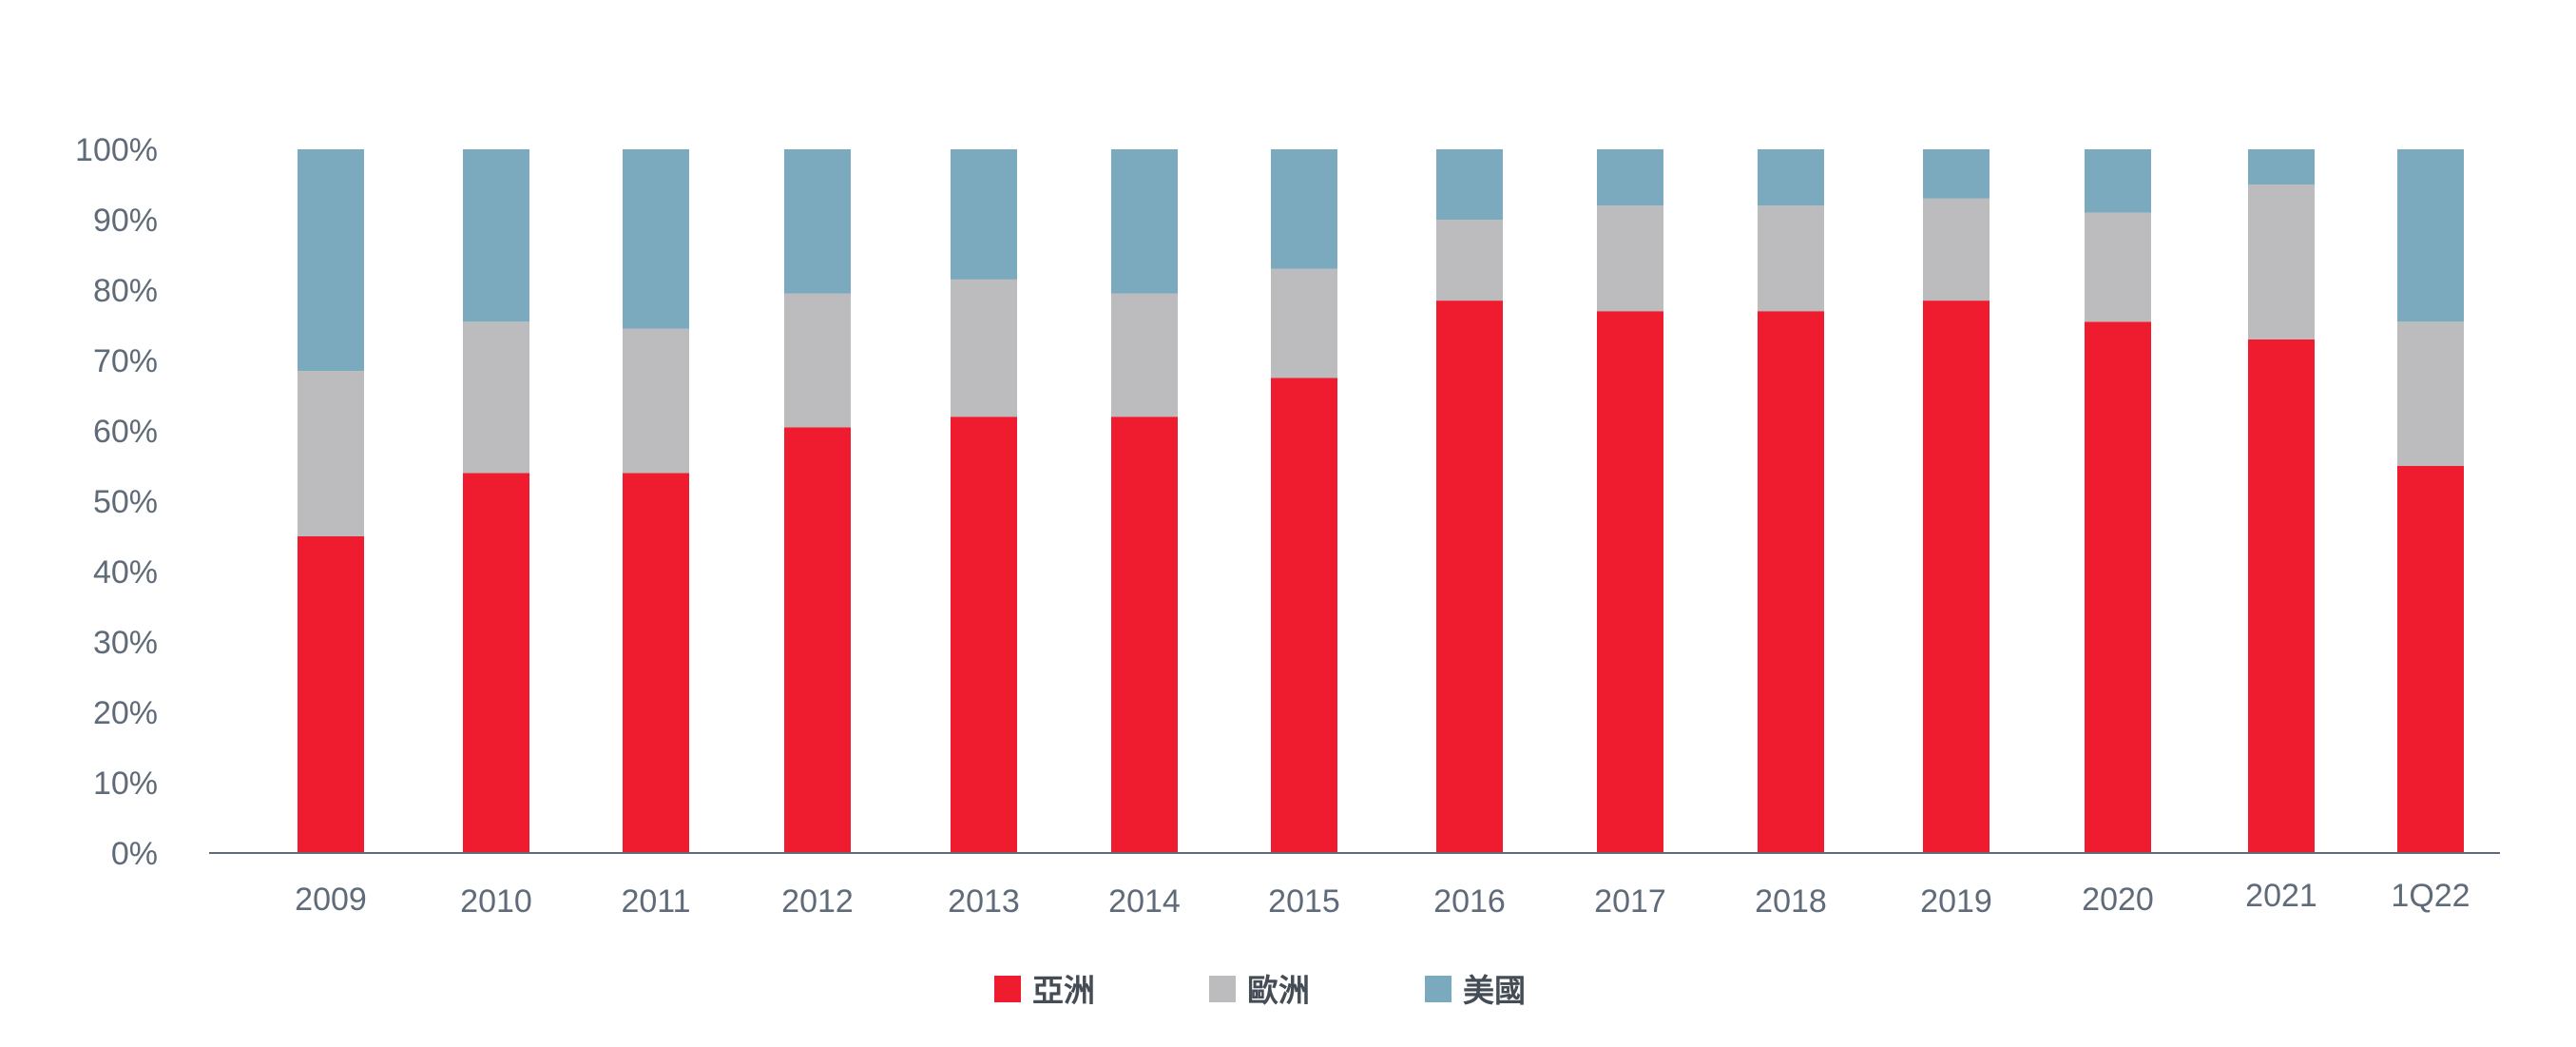 This screenshot has width=2576, height=1047. Describe the element at coordinates (984, 901) in the screenshot. I see `x-tick-label: 2013` at that location.